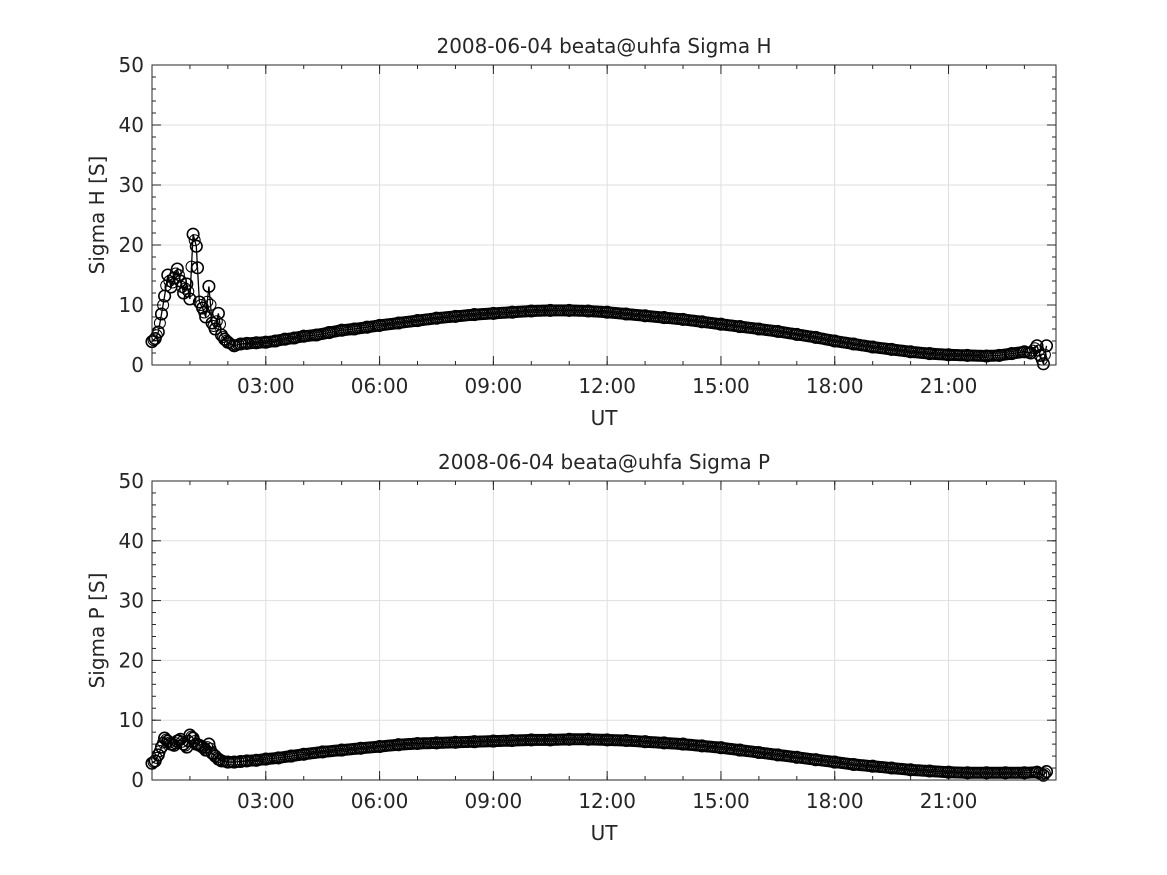  What do you see at coordinates (494, 801) in the screenshot?
I see `x-tick-label: 09:00` at bounding box center [494, 801].